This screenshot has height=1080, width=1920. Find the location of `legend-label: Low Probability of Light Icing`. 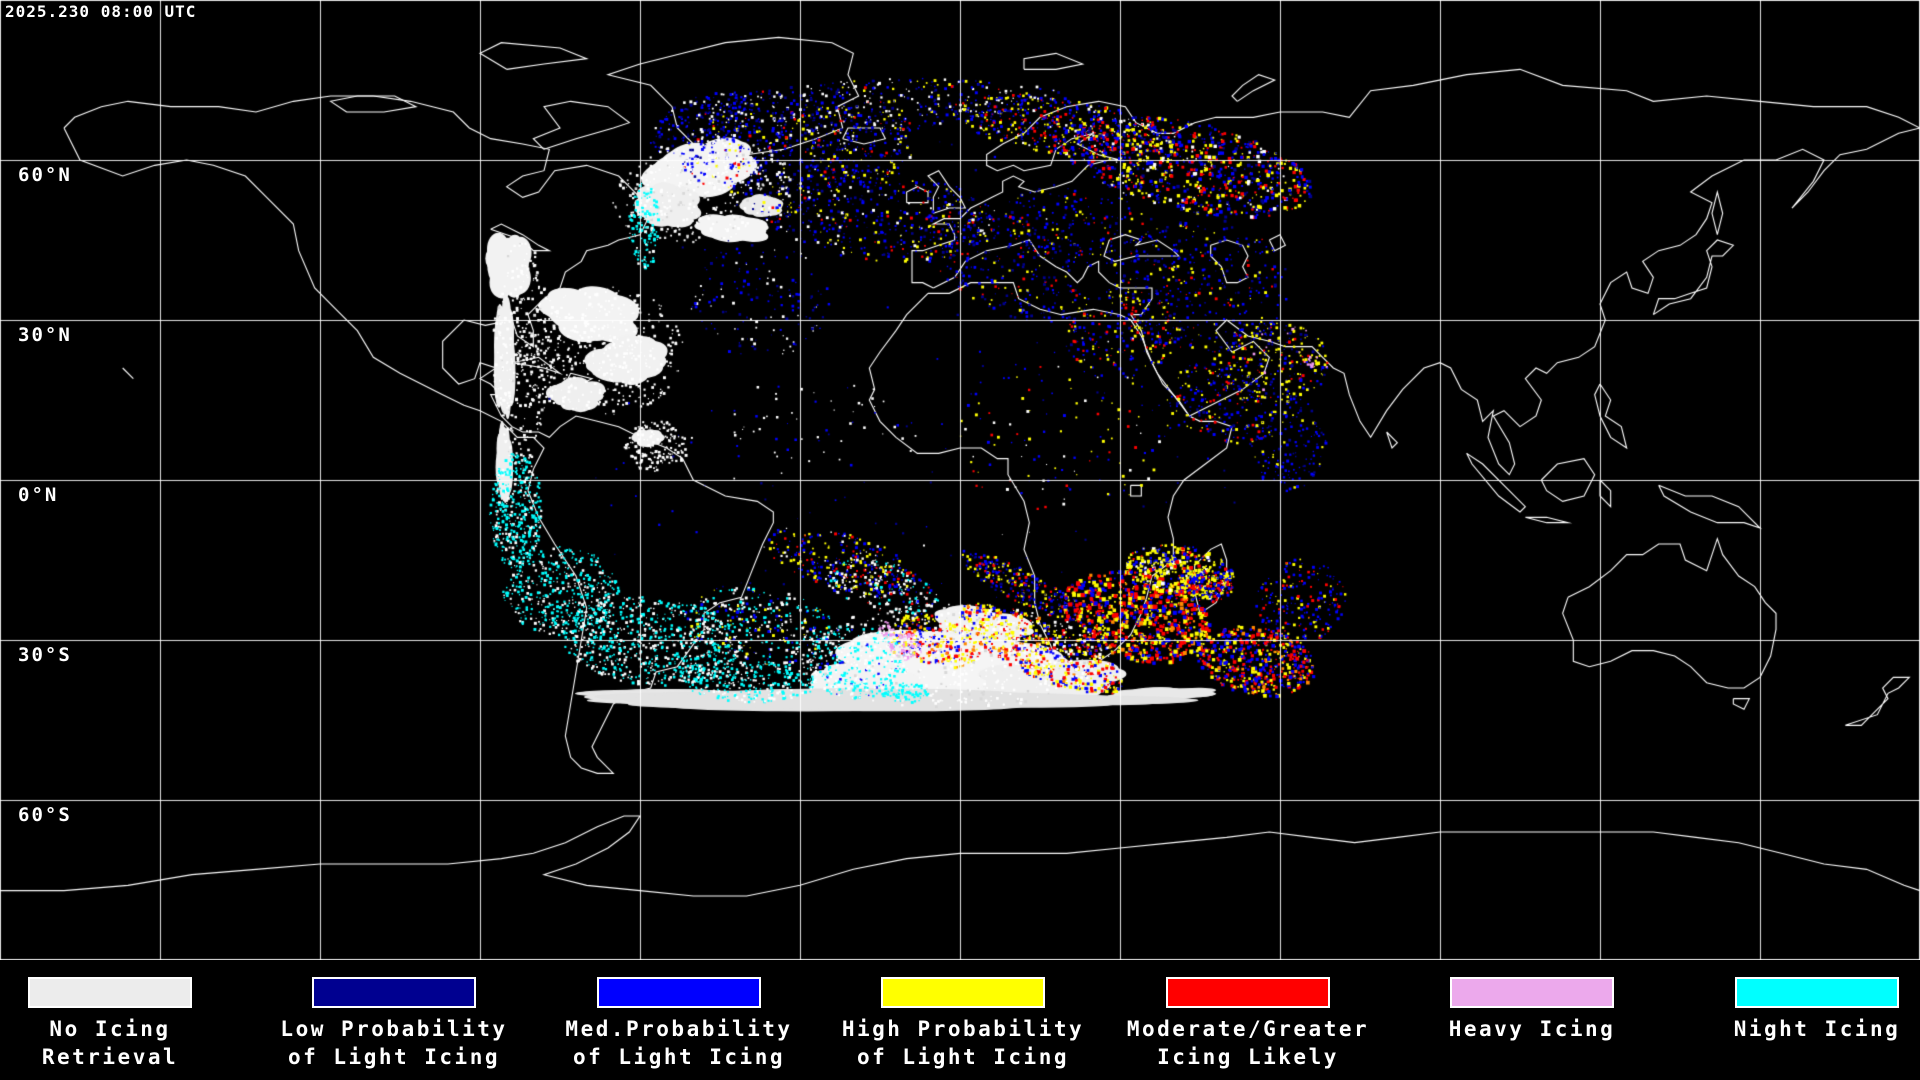

legend-label: Low Probability of Light Icing is located at coordinates (394, 1043).